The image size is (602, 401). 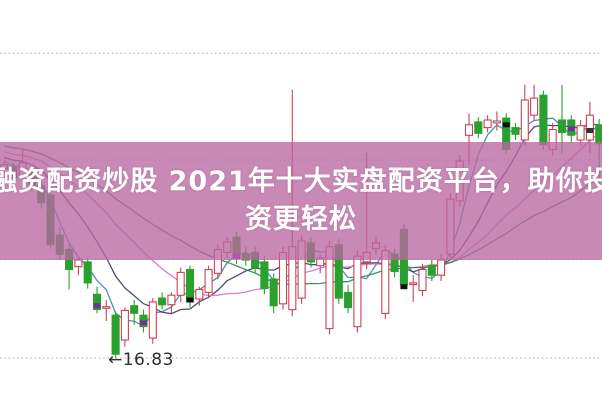 I want to click on low-price-annotation: ←16.83, so click(x=141, y=360).